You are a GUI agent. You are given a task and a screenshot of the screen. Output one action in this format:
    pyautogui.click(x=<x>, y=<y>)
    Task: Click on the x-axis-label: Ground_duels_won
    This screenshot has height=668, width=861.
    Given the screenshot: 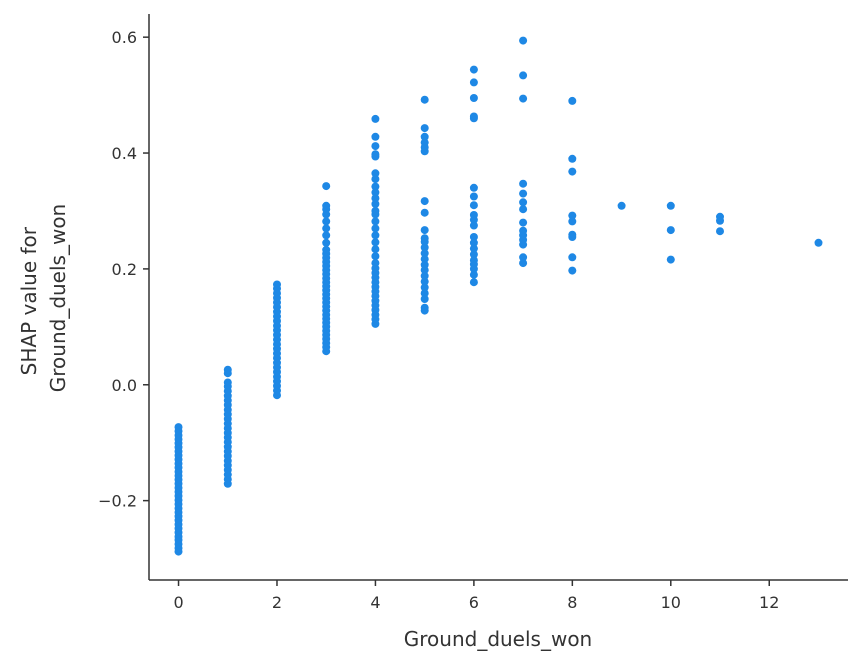 What is the action you would take?
    pyautogui.click(x=498, y=639)
    